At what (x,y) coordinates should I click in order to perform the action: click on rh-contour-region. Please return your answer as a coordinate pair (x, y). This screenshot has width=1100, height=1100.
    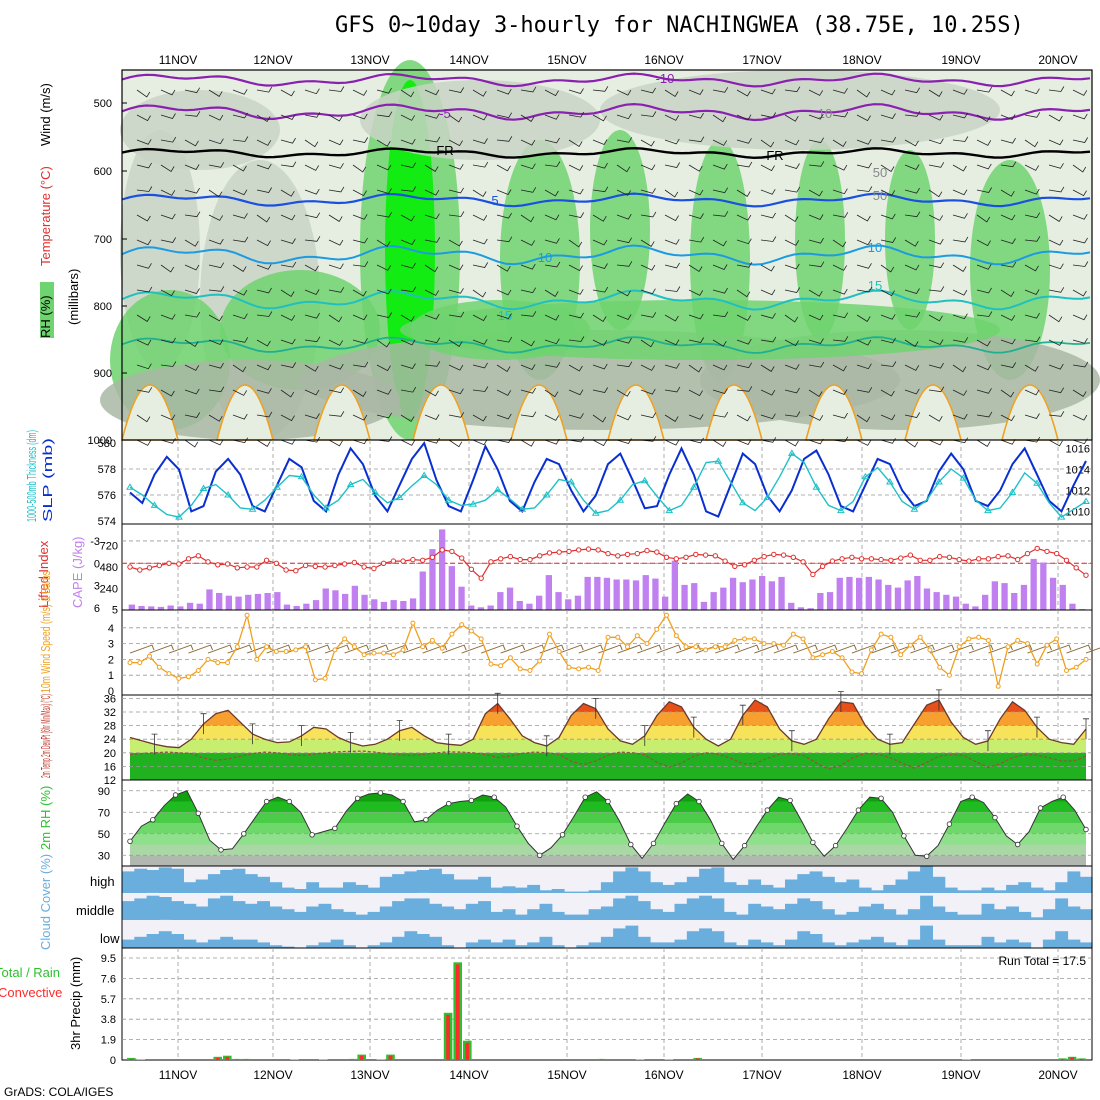
    Looking at the image, I should click on (820, 240).